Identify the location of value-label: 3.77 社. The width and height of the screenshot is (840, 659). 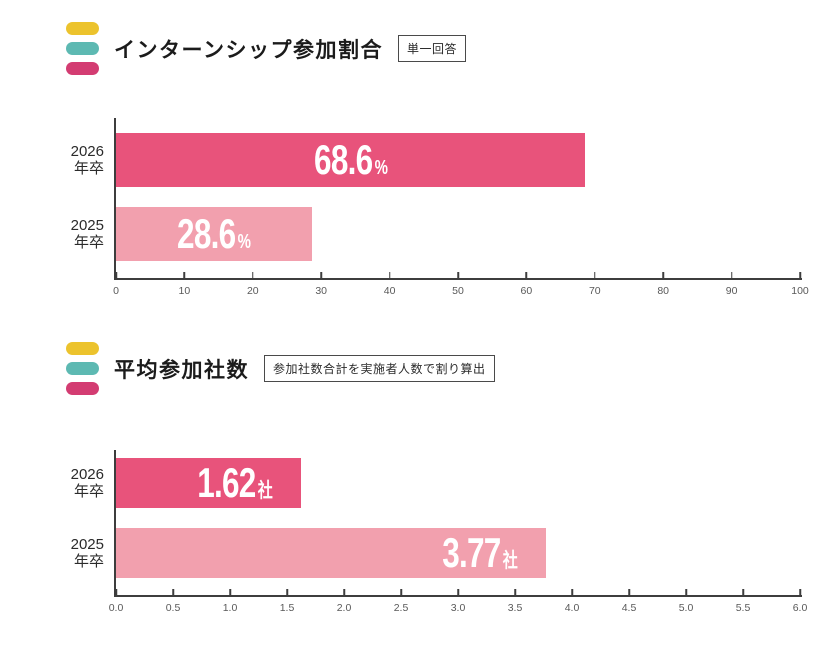
(480, 553).